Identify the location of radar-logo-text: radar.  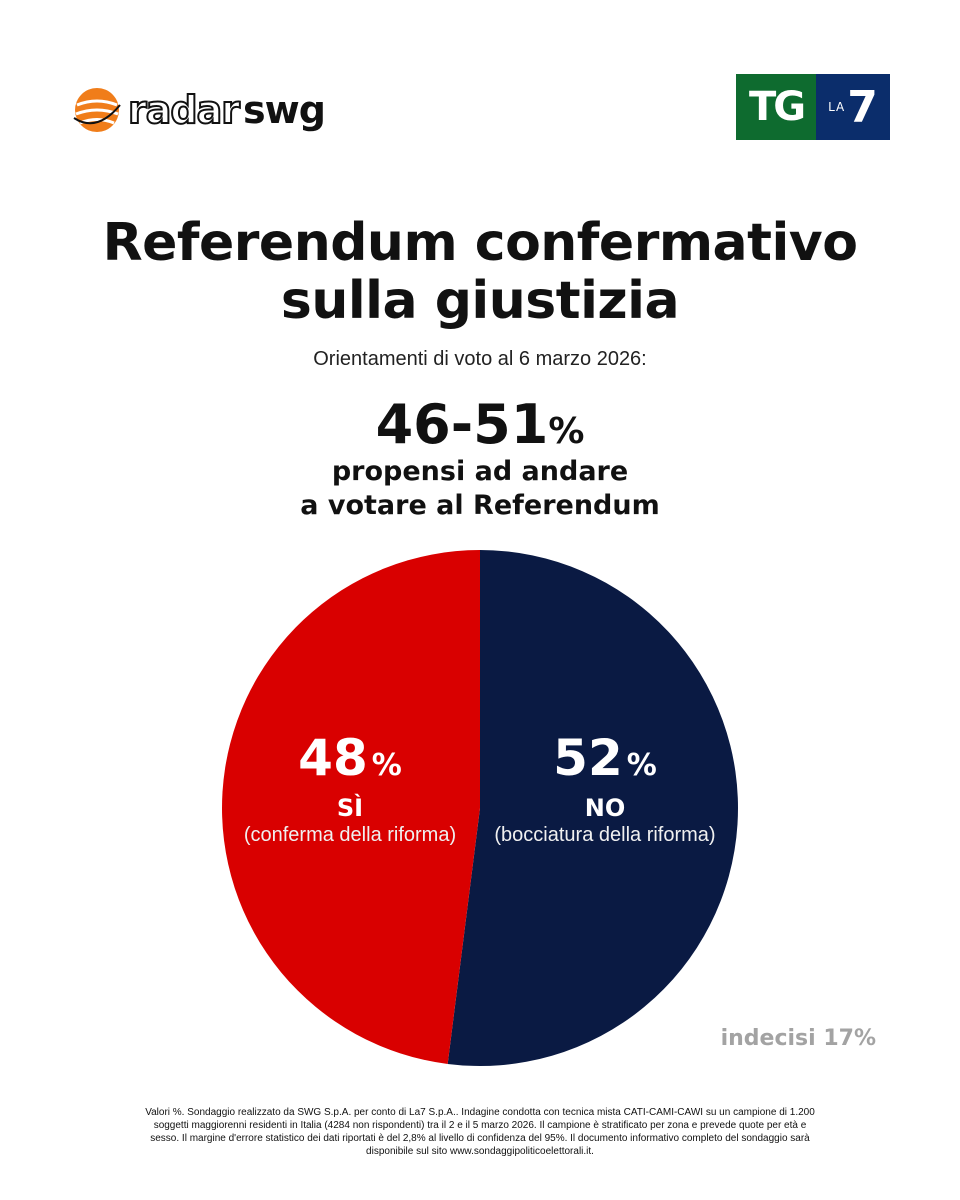
(184, 110).